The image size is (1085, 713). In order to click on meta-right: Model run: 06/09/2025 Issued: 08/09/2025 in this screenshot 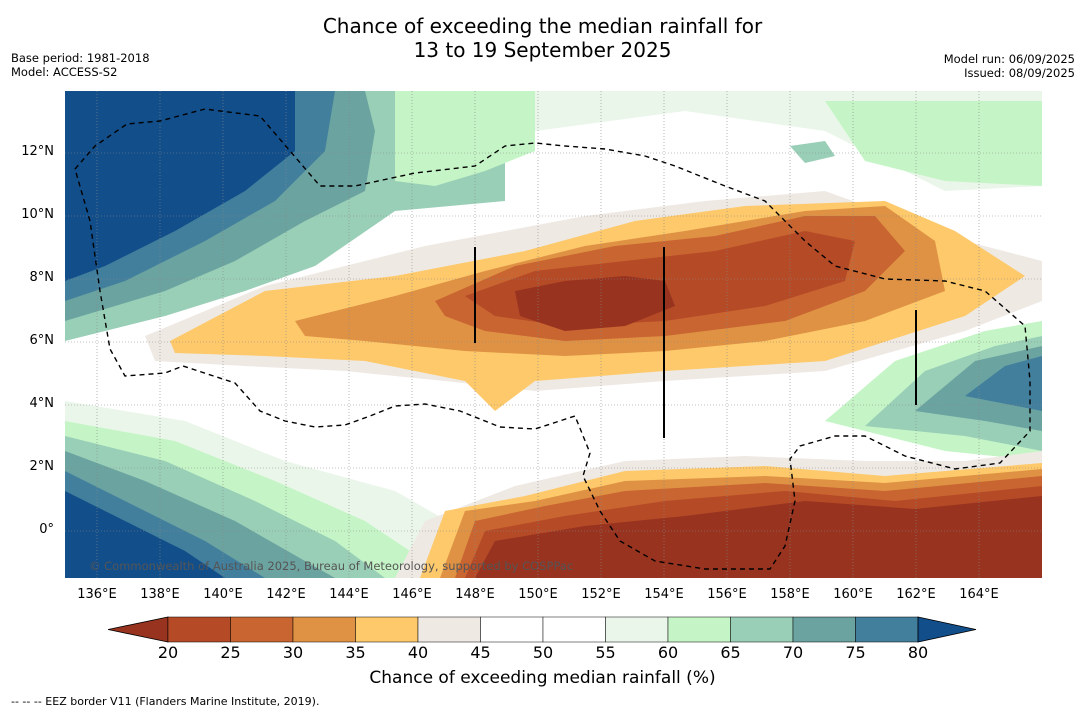, I will do `click(1009, 66)`.